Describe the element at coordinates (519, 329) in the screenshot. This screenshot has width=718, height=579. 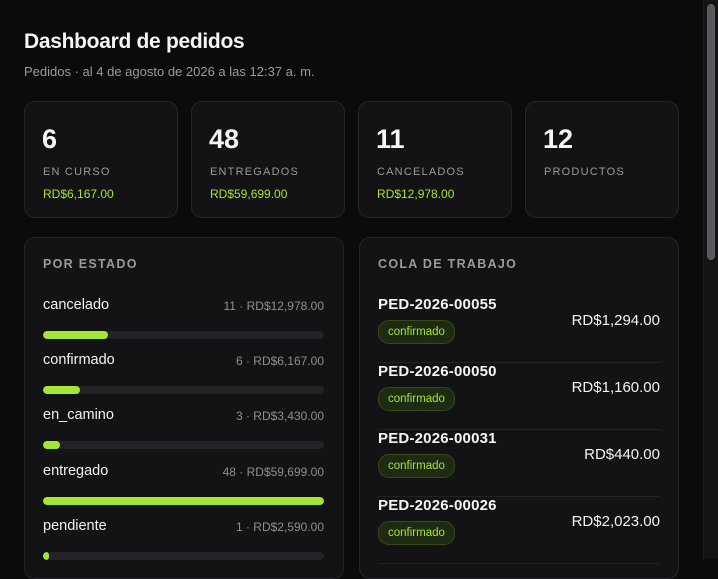
I see `queue-row: PED-2026-00055 confirmado RD$1,294.00` at that location.